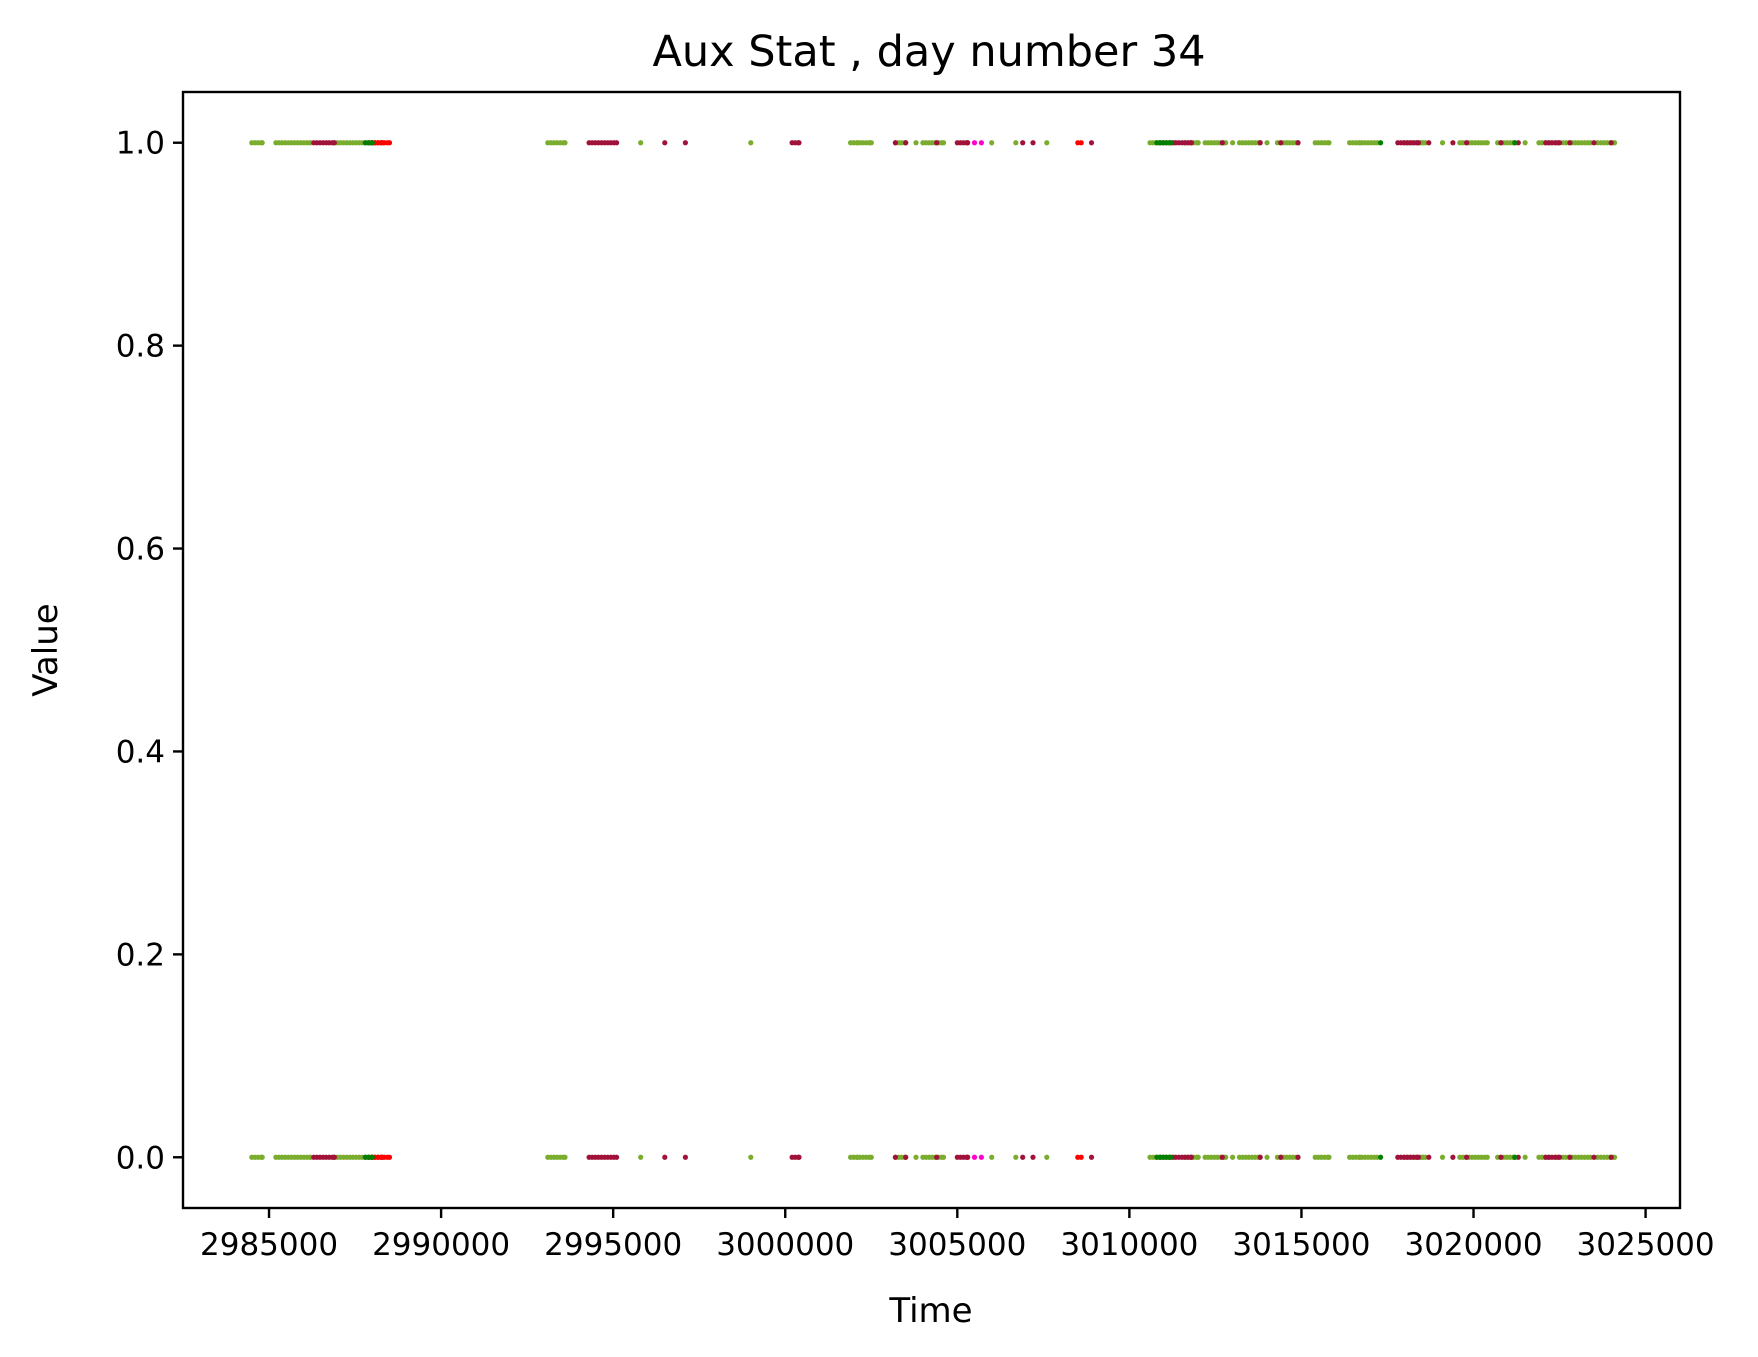  I want to click on x-tick-label: 3005000, so click(957, 1245).